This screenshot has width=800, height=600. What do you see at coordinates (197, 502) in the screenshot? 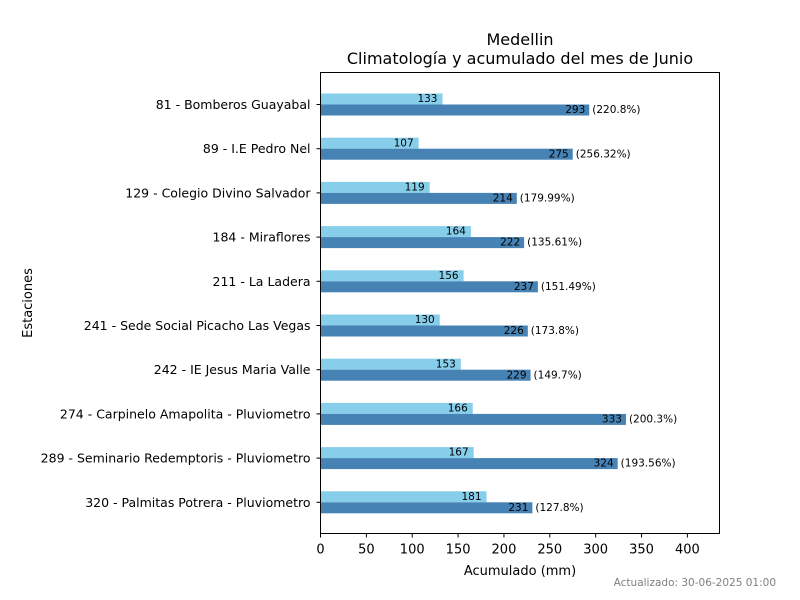
I see `category-label: 320 - Palmitas Potrera - Pluviometro` at bounding box center [197, 502].